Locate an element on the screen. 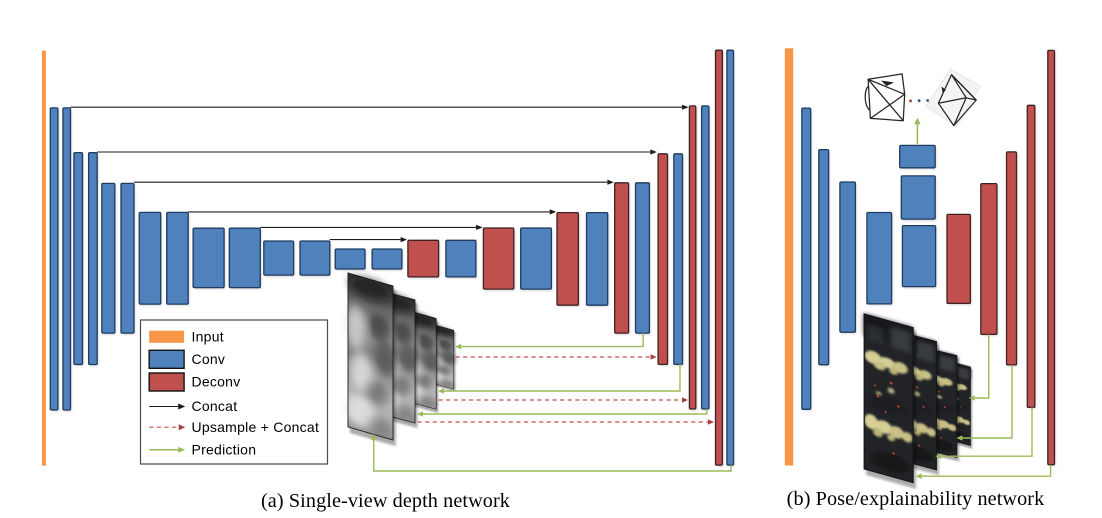  svg-text: Deconv is located at coordinates (216, 382).